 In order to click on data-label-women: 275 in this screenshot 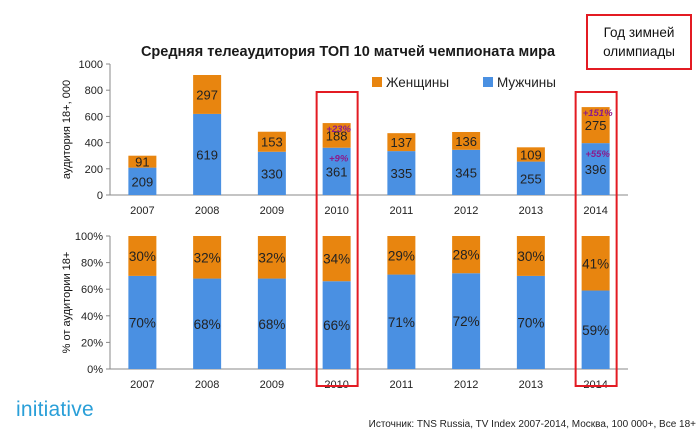, I will do `click(596, 125)`.